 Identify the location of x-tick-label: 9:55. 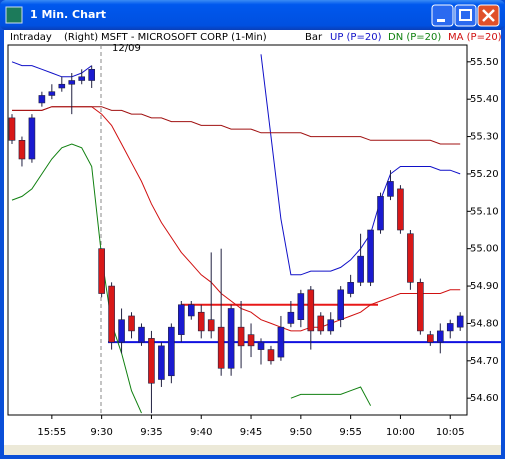
(350, 432).